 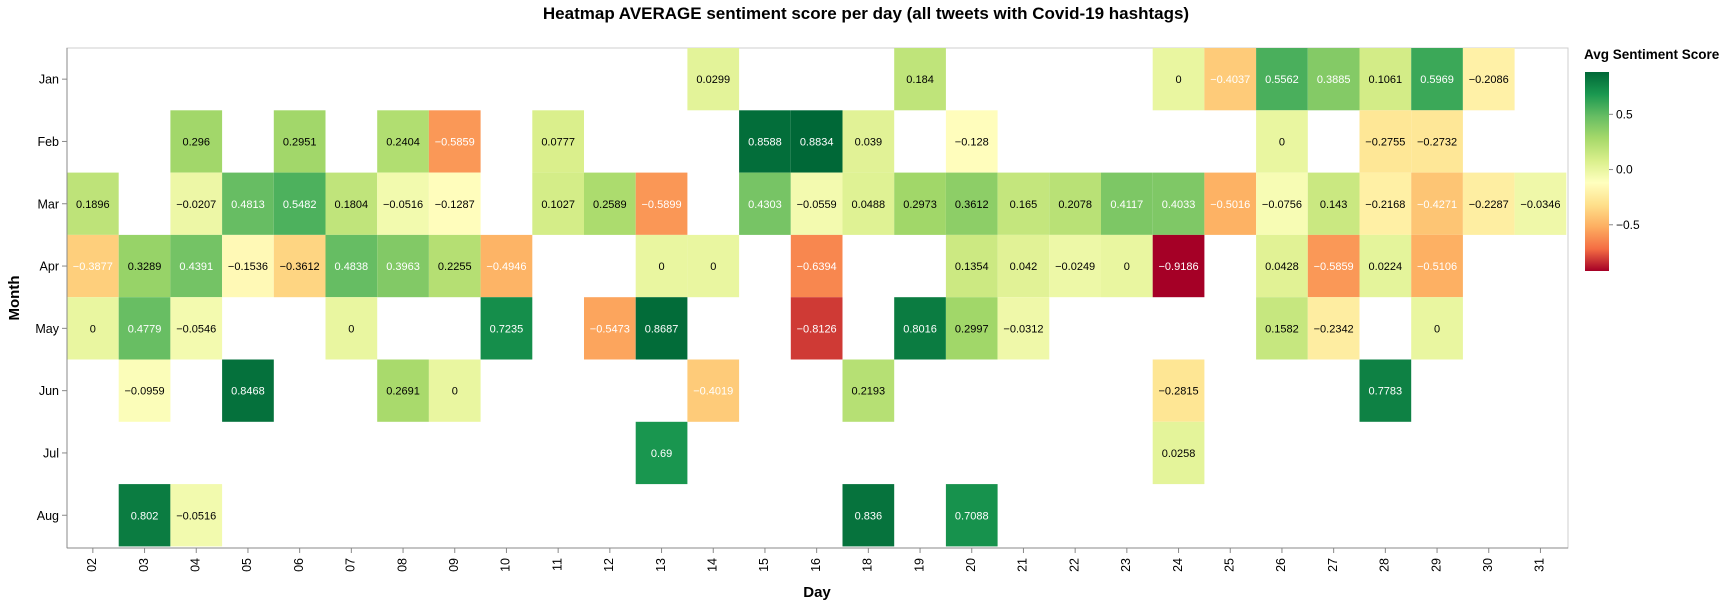 What do you see at coordinates (300, 267) in the screenshot?
I see `heatmap-cell-label: −0.3612` at bounding box center [300, 267].